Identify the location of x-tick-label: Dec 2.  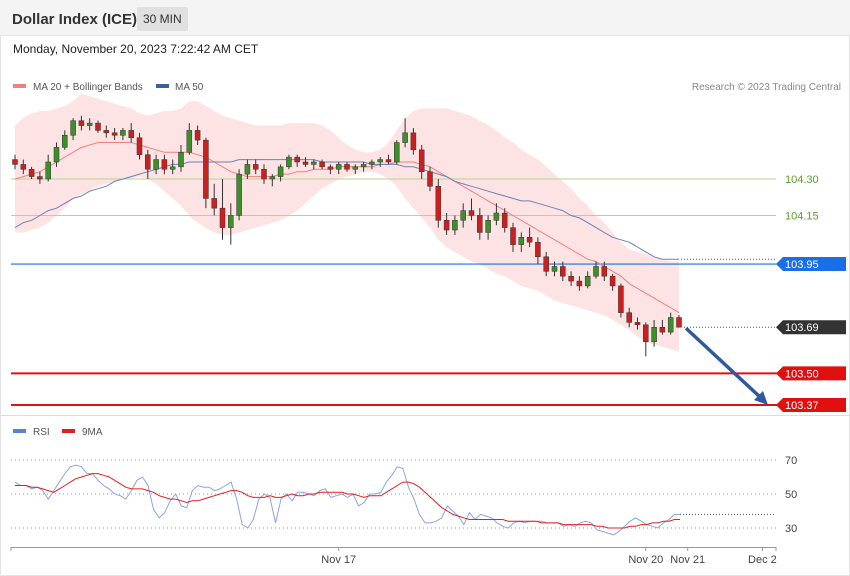
(762, 560).